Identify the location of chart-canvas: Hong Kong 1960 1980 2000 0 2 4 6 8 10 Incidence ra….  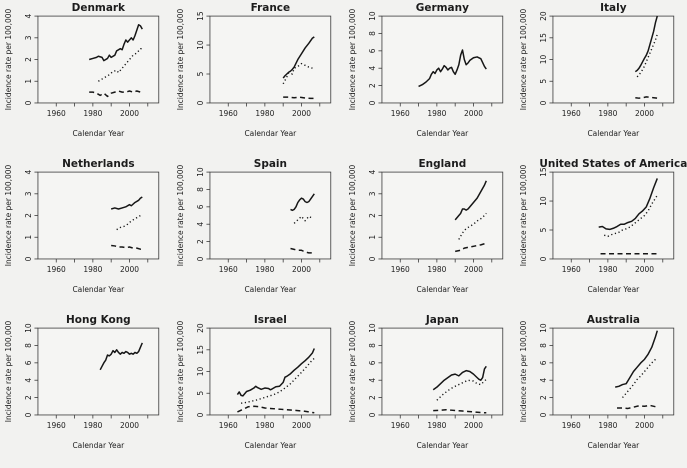
(82, 382).